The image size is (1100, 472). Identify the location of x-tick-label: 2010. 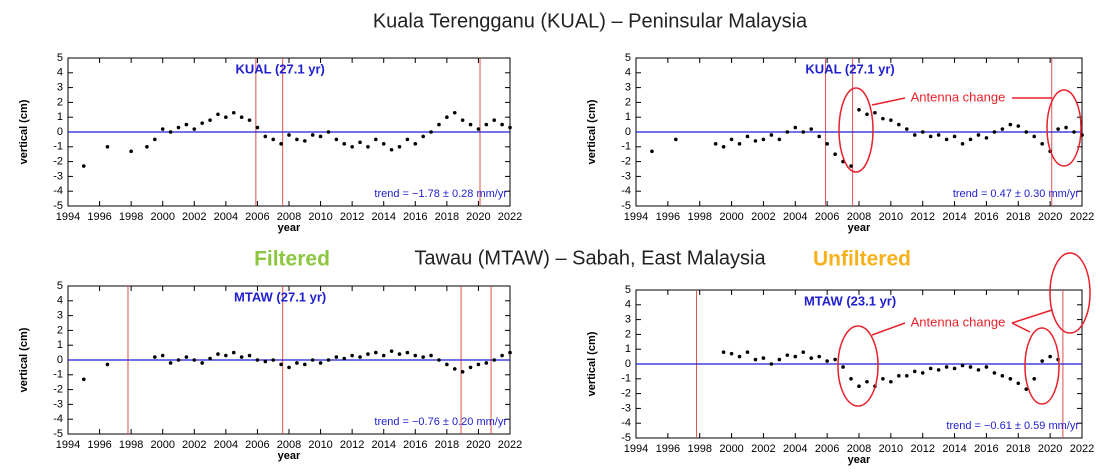
(891, 449).